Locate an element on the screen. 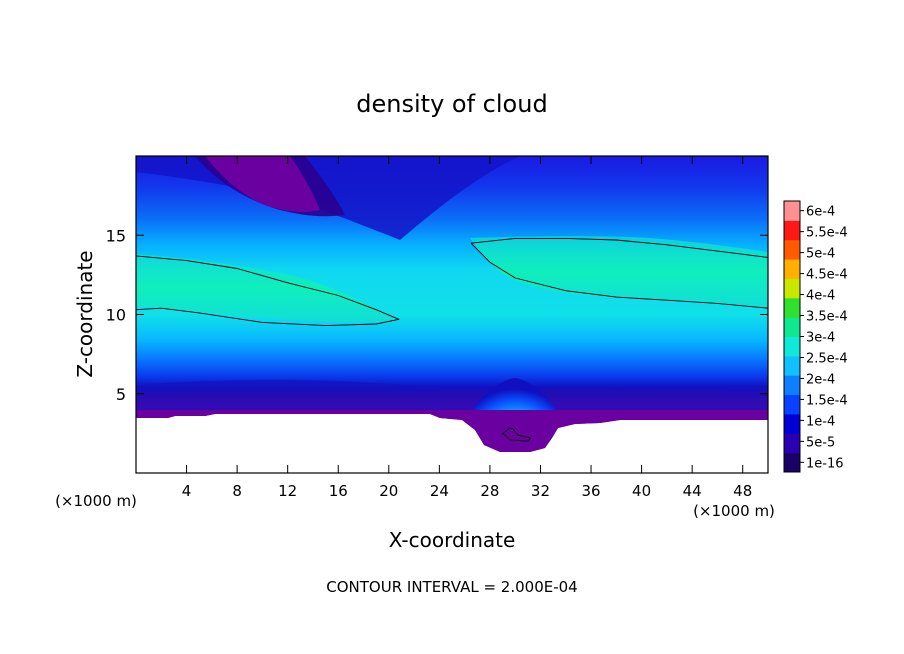 Image resolution: width=904 pixels, height=654 pixels. chart-title: density of cloud is located at coordinates (451, 104).